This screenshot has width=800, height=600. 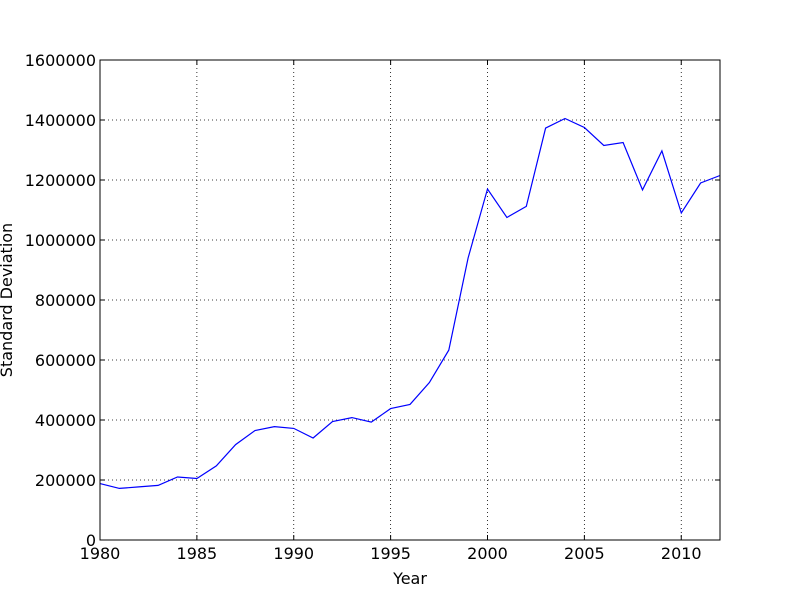 I want to click on y-tick-label: 0, so click(x=91, y=540).